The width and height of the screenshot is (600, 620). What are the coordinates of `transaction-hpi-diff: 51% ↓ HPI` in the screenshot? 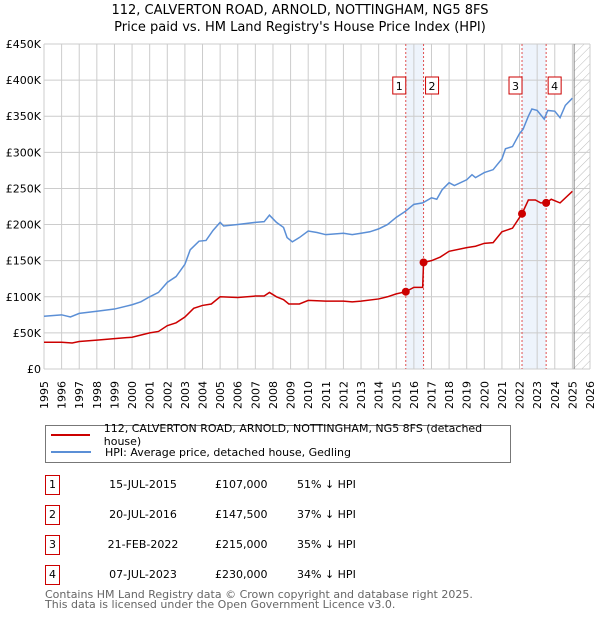 It's located at (326, 484).